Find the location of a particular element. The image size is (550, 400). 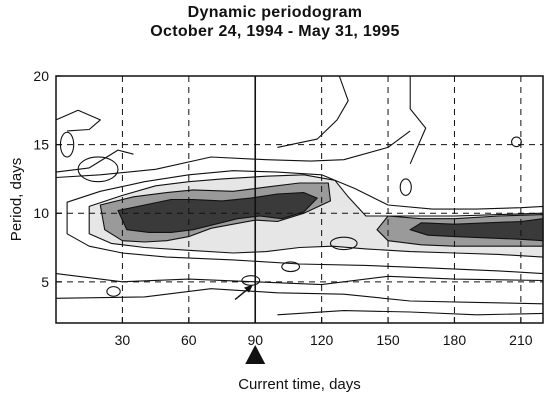

y-tick-label-15: 15 is located at coordinates (41, 145).